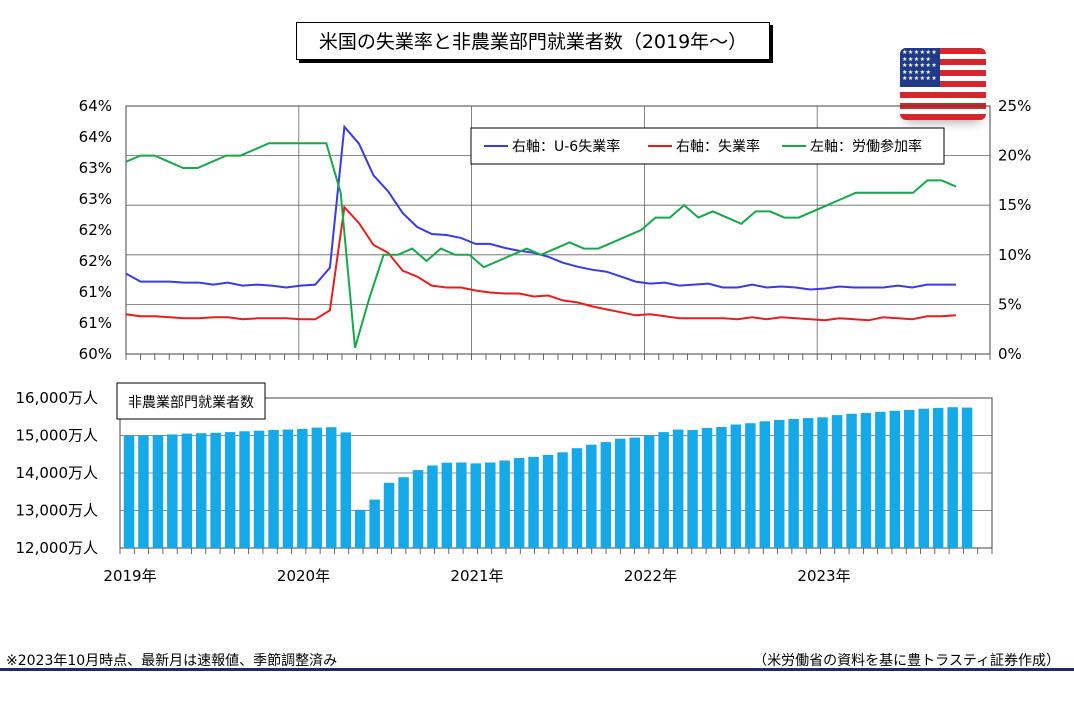  Describe the element at coordinates (1014, 156) in the screenshot. I see `right-tick-label: 20%` at that location.